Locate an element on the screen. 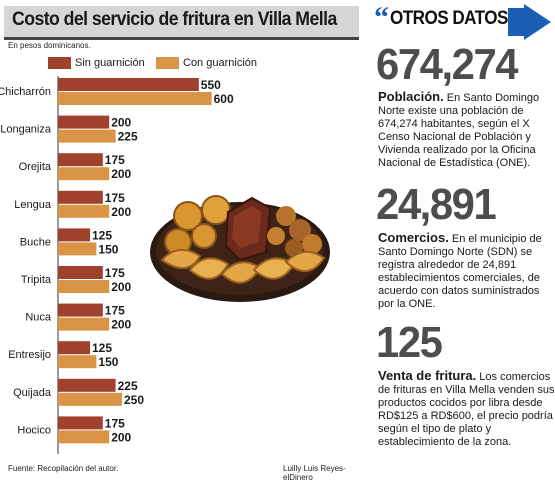 The width and height of the screenshot is (555, 482). fact-number-venta: 125 is located at coordinates (409, 342).